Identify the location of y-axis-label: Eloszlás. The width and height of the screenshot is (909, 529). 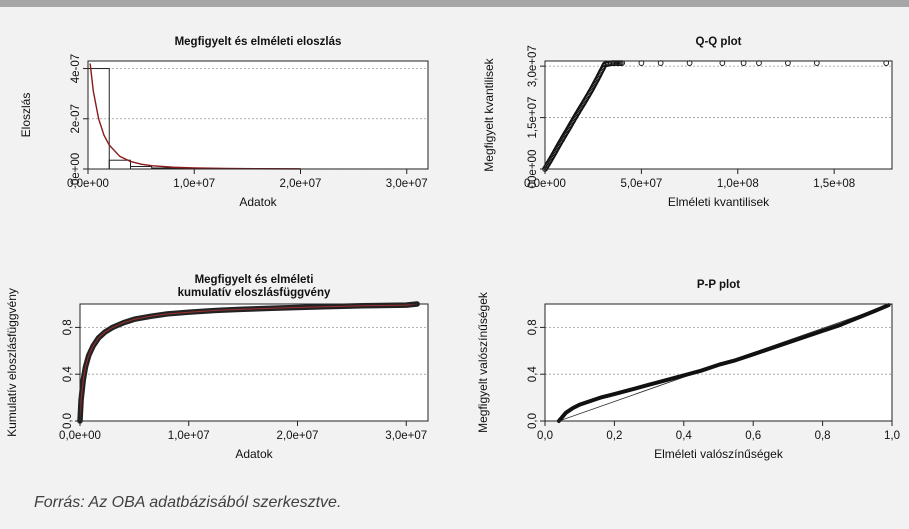
(26, 115).